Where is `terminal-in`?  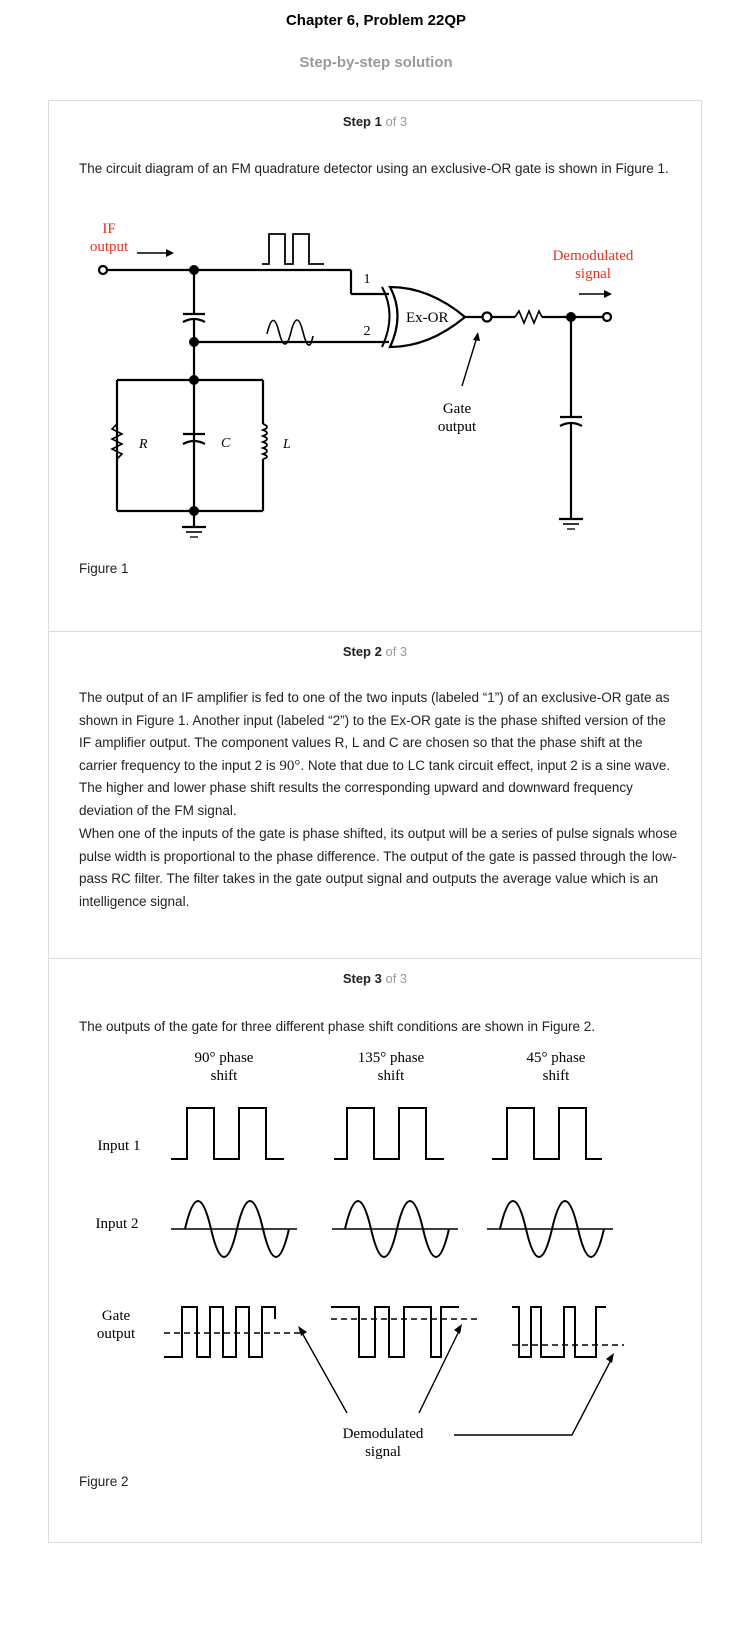 terminal-in is located at coordinates (103, 270).